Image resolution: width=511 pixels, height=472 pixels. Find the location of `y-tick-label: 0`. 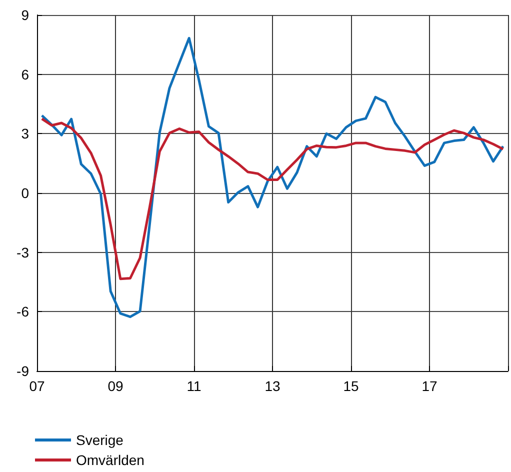

y-tick-label: 0 is located at coordinates (25, 193).